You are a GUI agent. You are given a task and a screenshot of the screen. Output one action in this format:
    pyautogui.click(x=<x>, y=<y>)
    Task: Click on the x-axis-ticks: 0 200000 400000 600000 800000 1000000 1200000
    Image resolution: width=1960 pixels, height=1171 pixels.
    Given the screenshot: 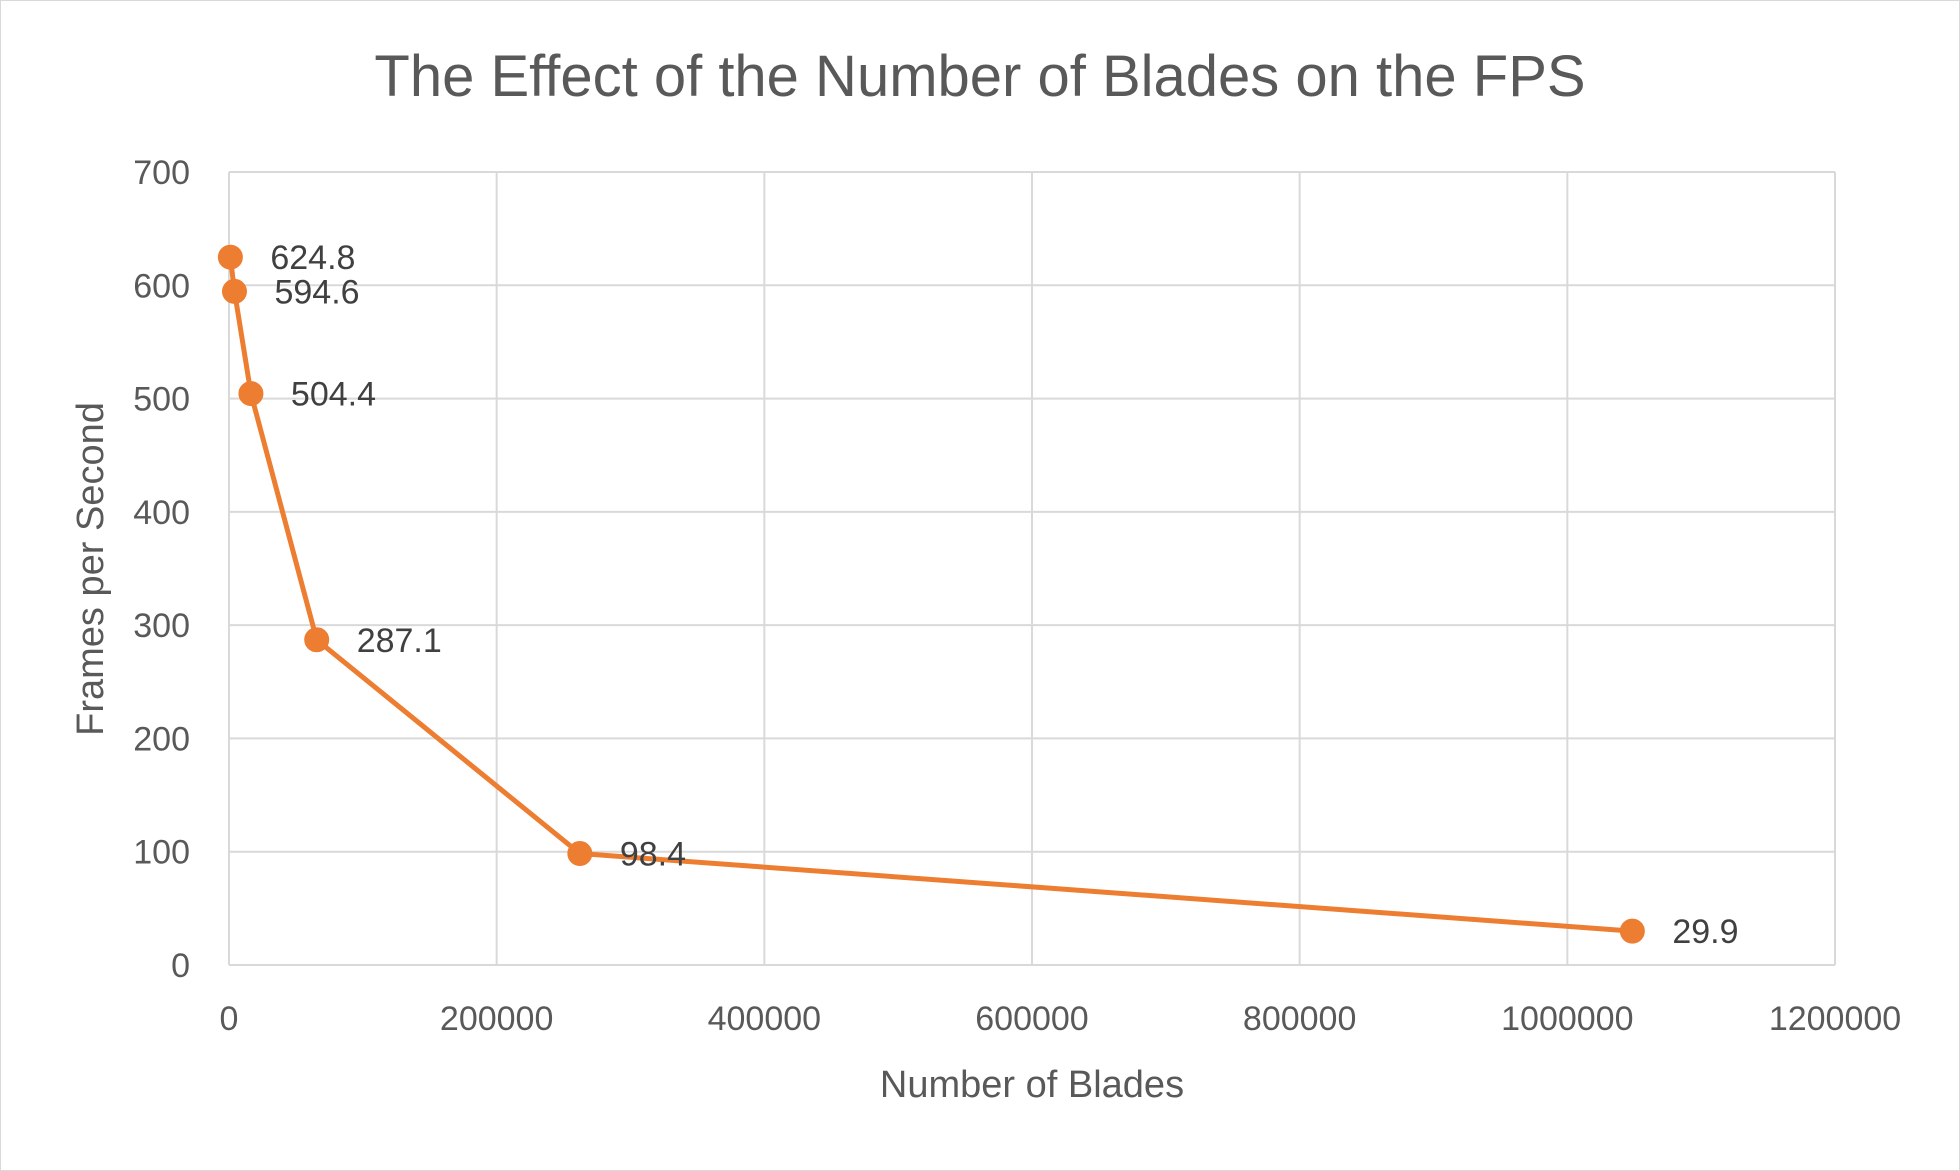 What is the action you would take?
    pyautogui.click(x=1061, y=1019)
    